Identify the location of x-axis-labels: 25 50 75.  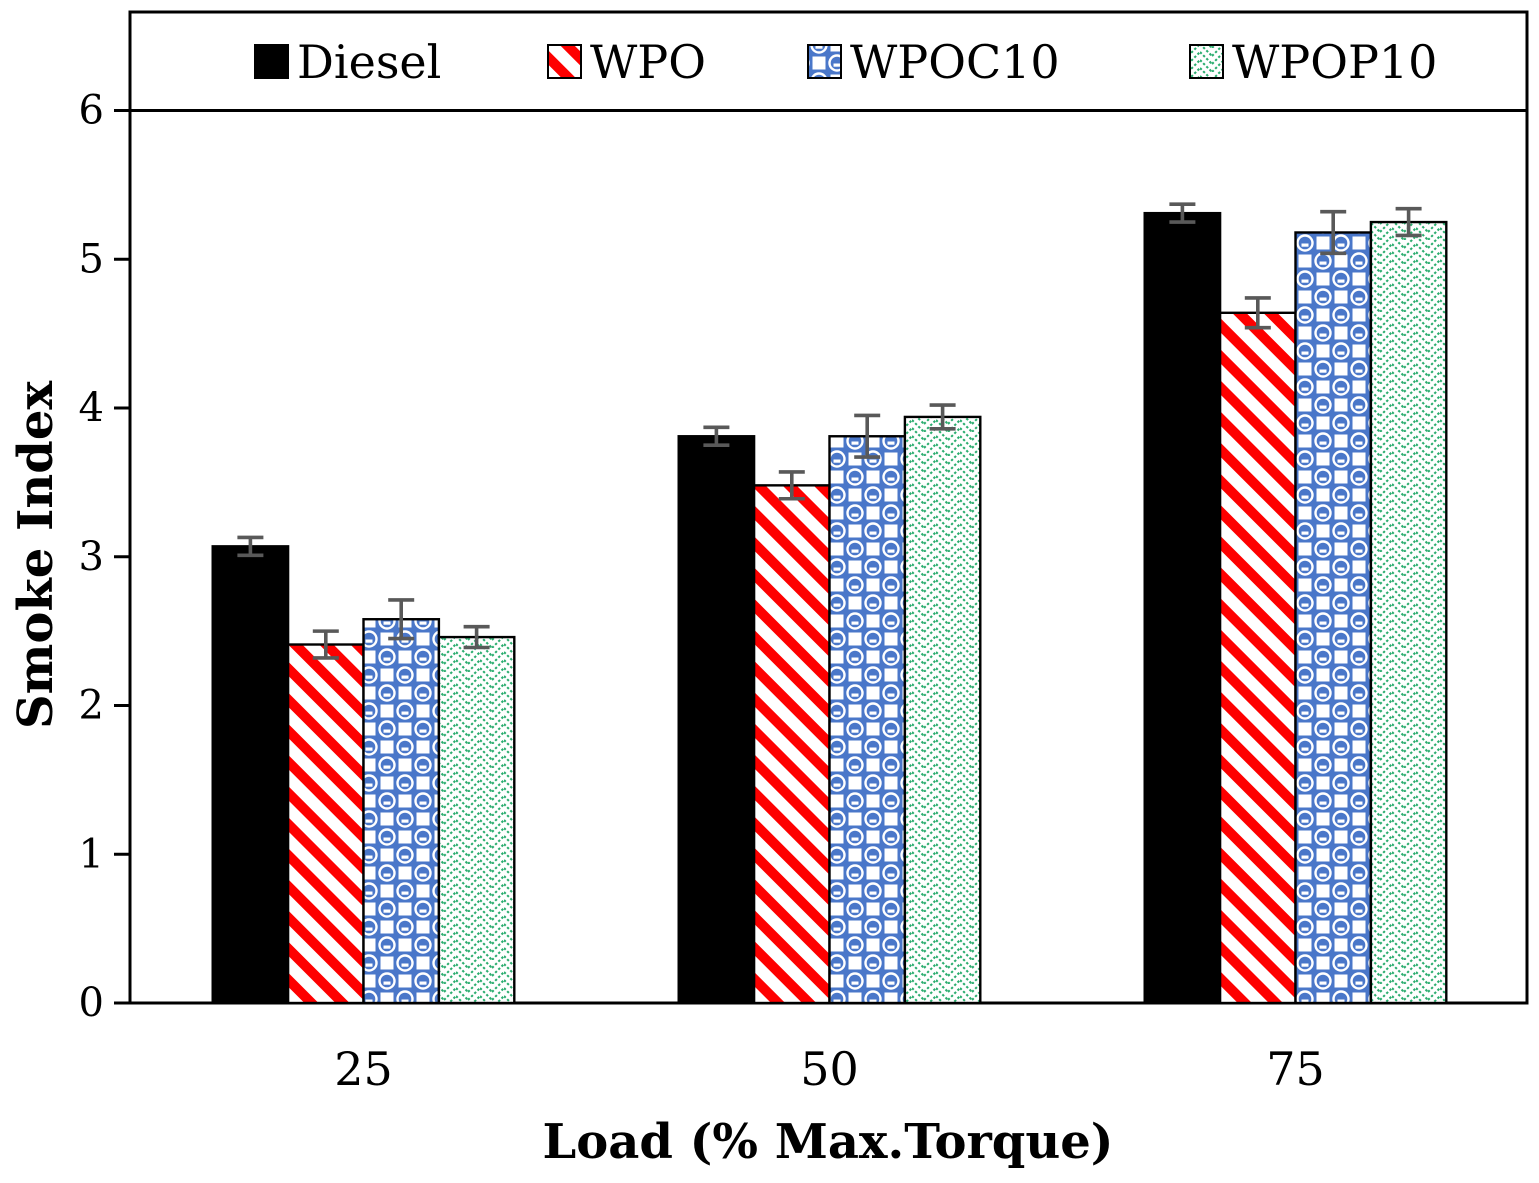
(829, 1069).